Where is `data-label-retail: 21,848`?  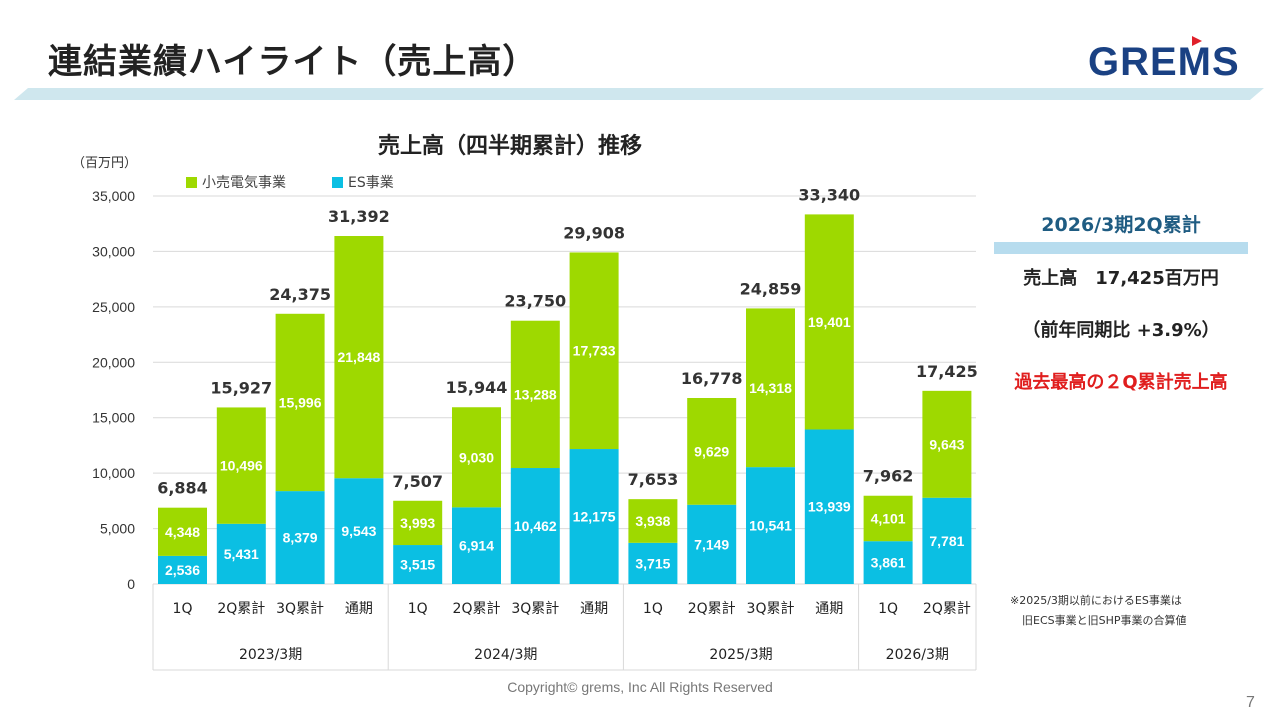 data-label-retail: 21,848 is located at coordinates (358, 357).